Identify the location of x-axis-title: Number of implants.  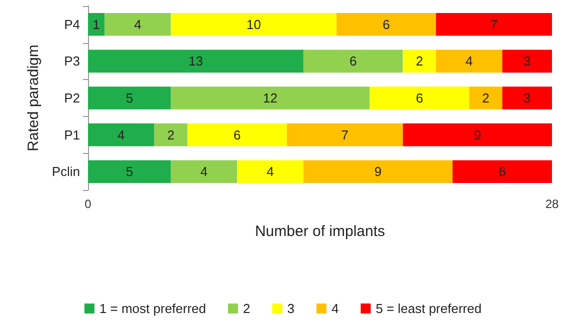
(320, 231).